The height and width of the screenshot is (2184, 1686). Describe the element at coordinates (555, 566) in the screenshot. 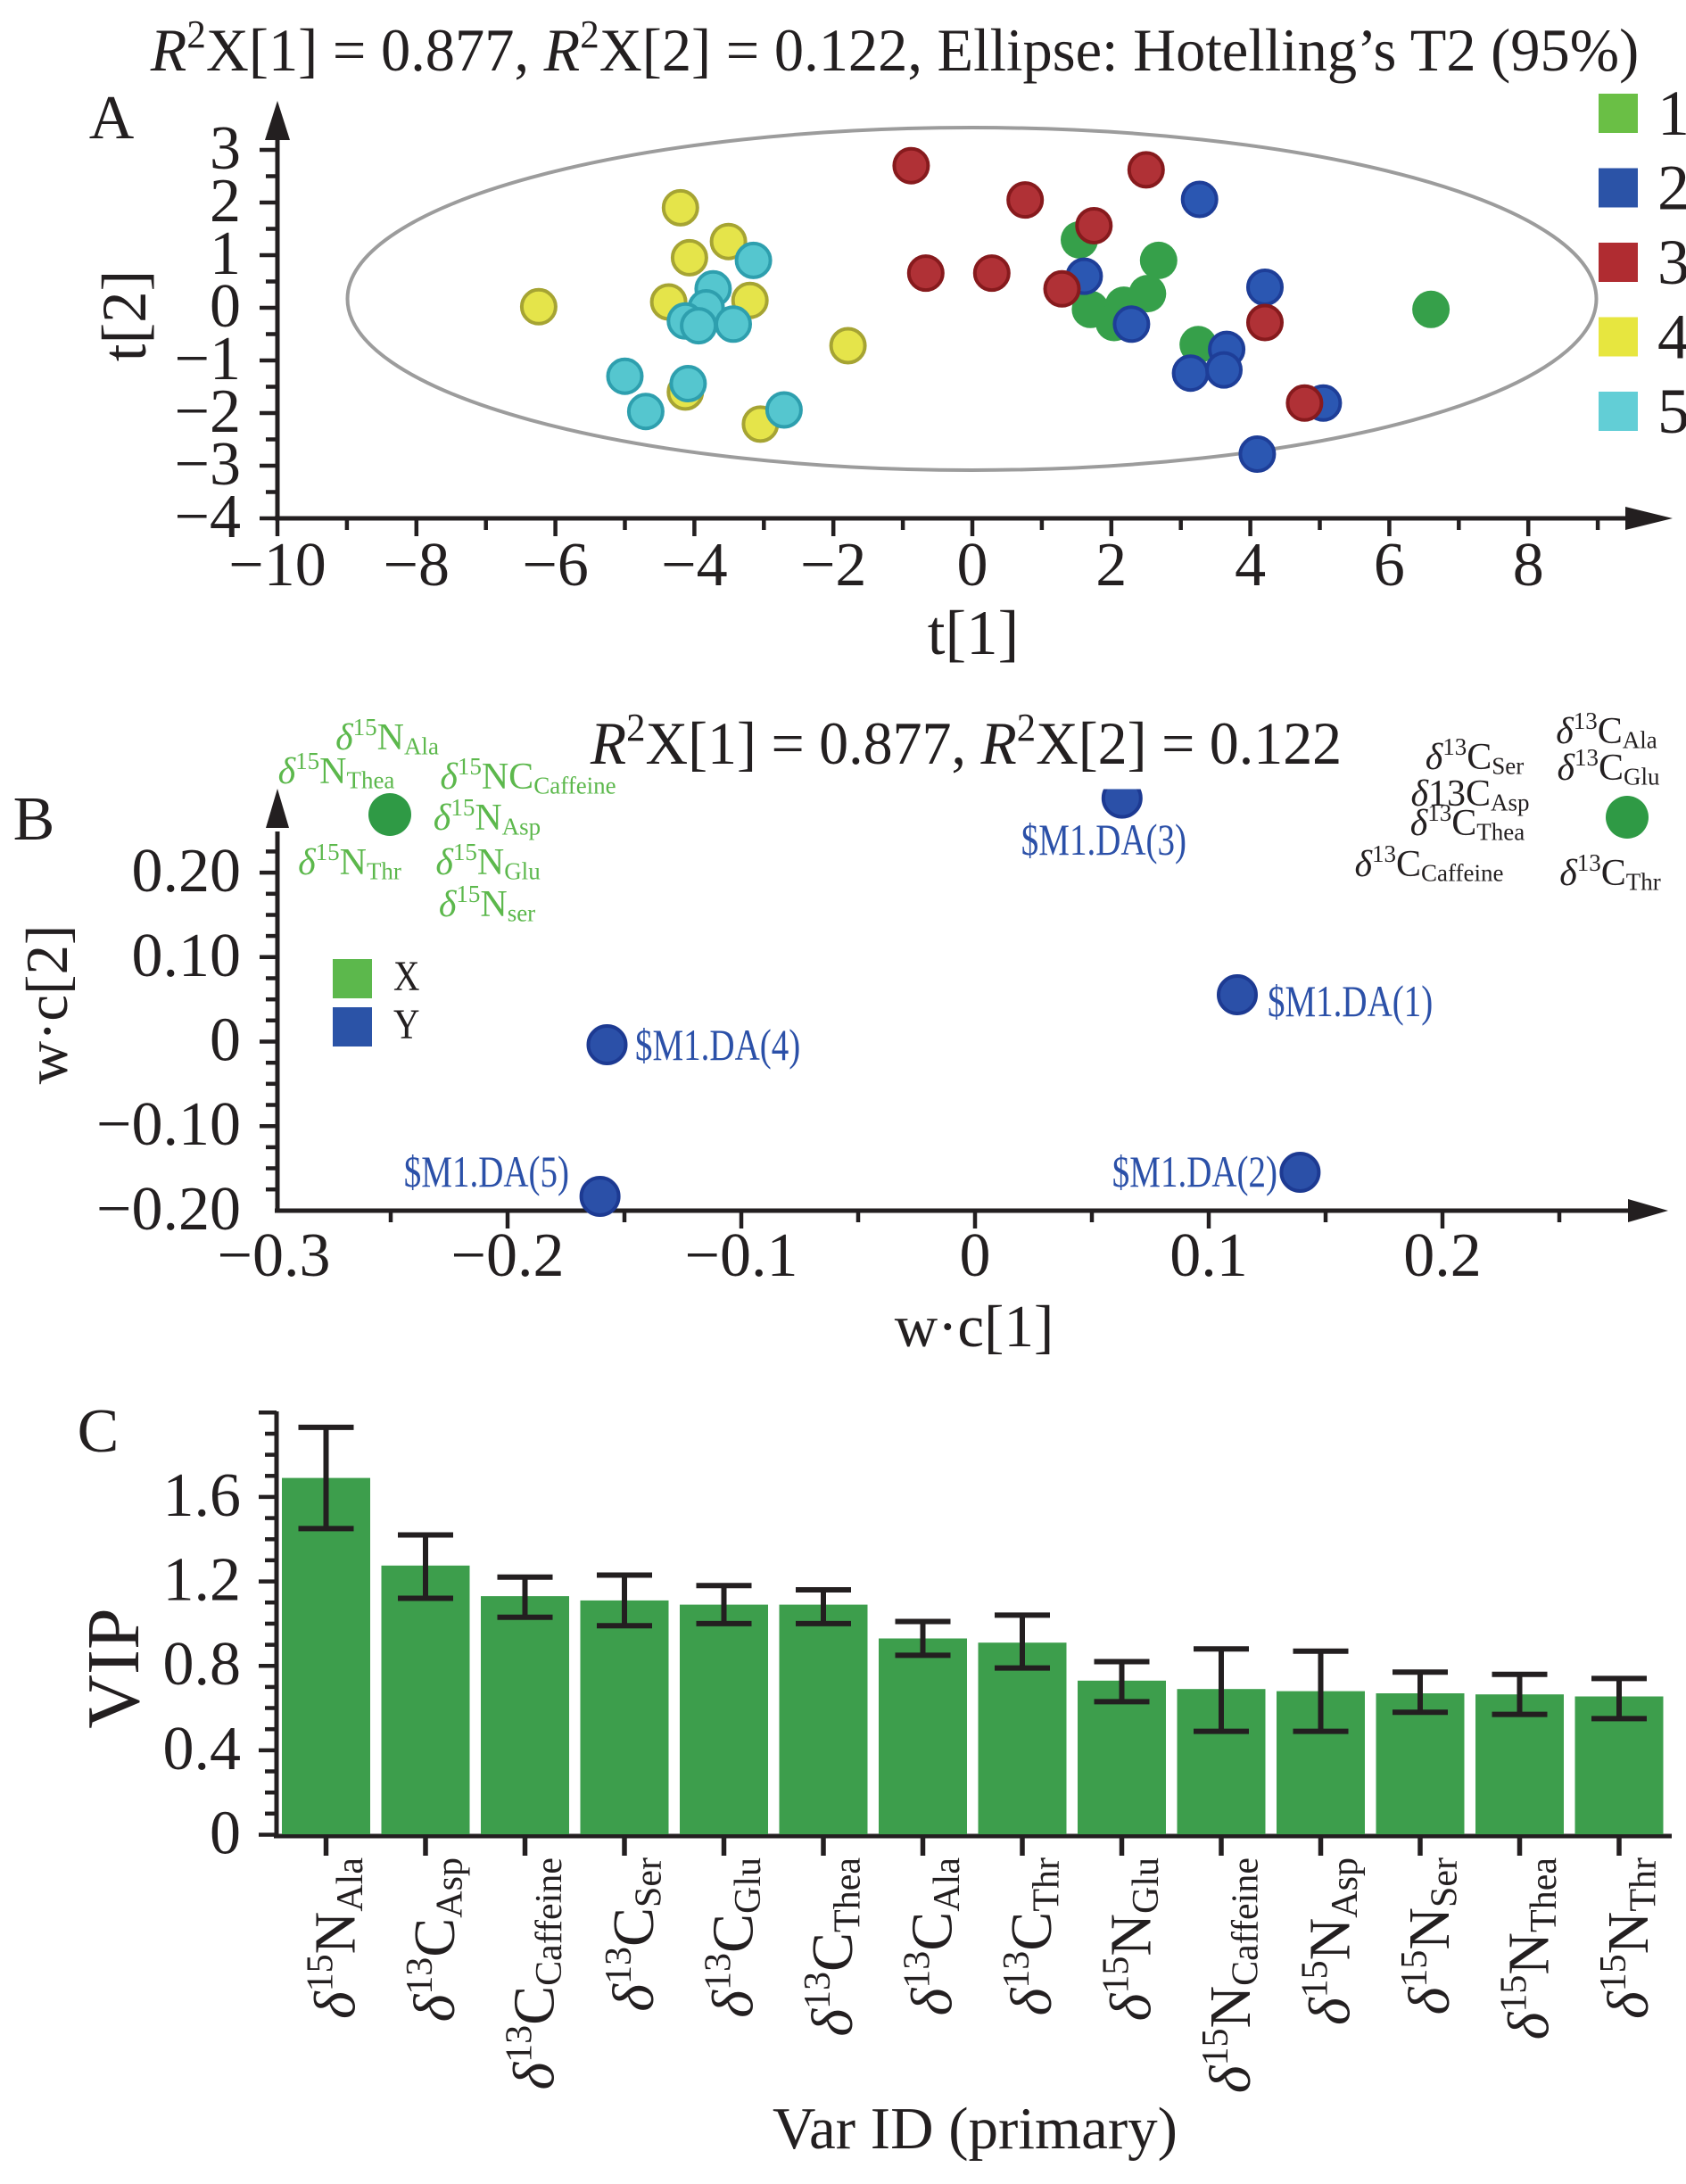

I see `svg-text: −6` at that location.